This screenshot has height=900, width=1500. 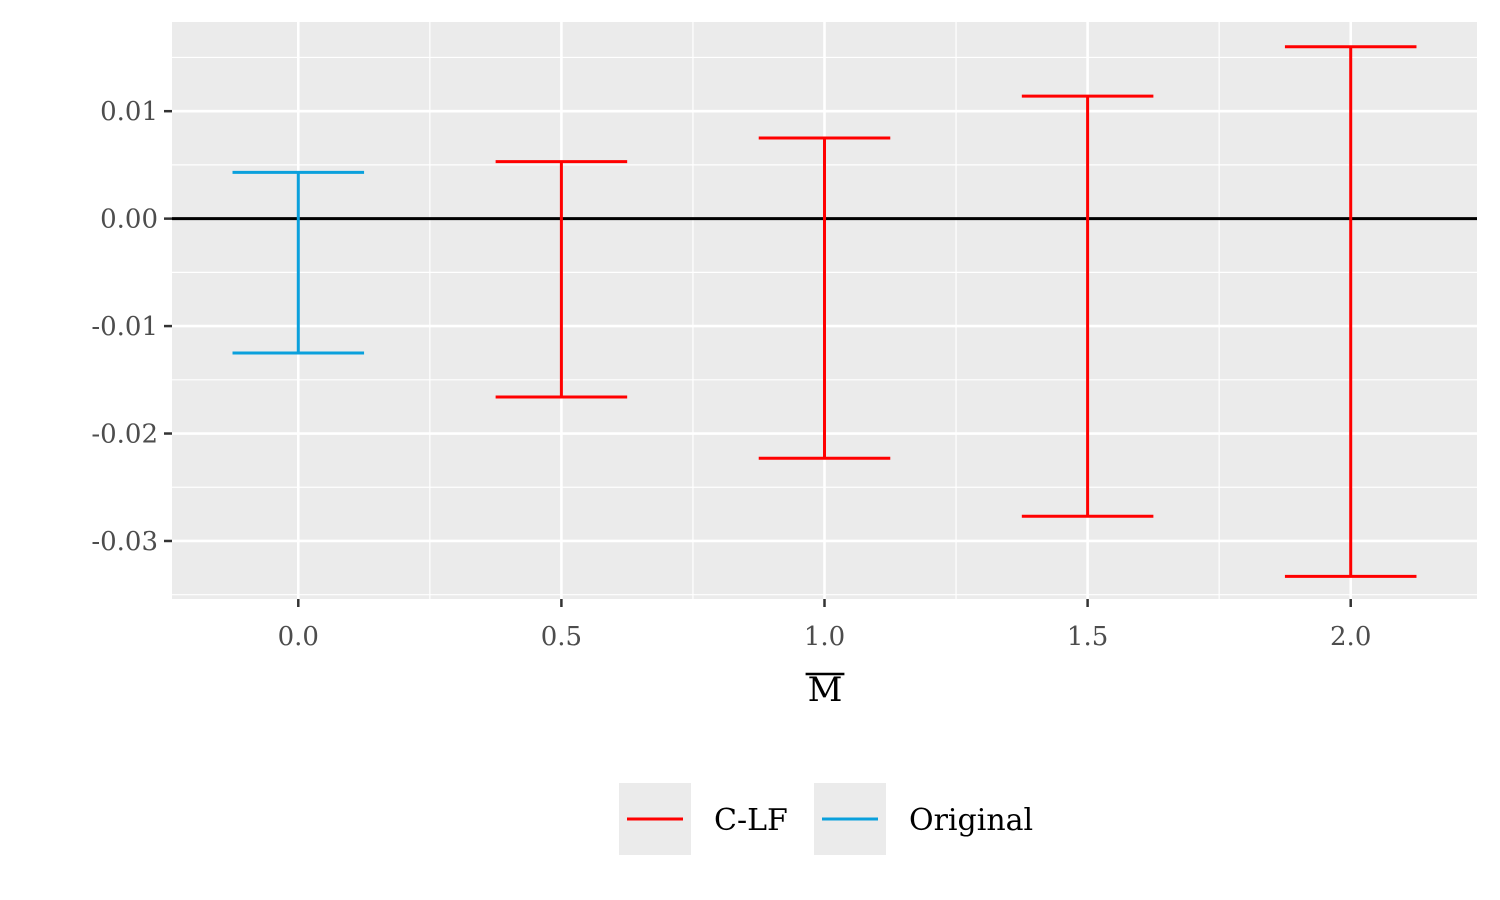 What do you see at coordinates (298, 637) in the screenshot?
I see `x-tick-label: 0.0` at bounding box center [298, 637].